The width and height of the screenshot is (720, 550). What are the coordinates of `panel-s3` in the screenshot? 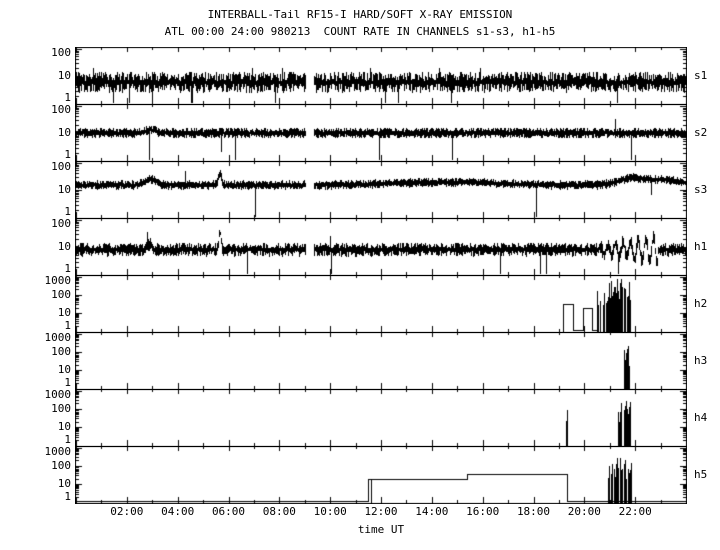 It's located at (381, 190).